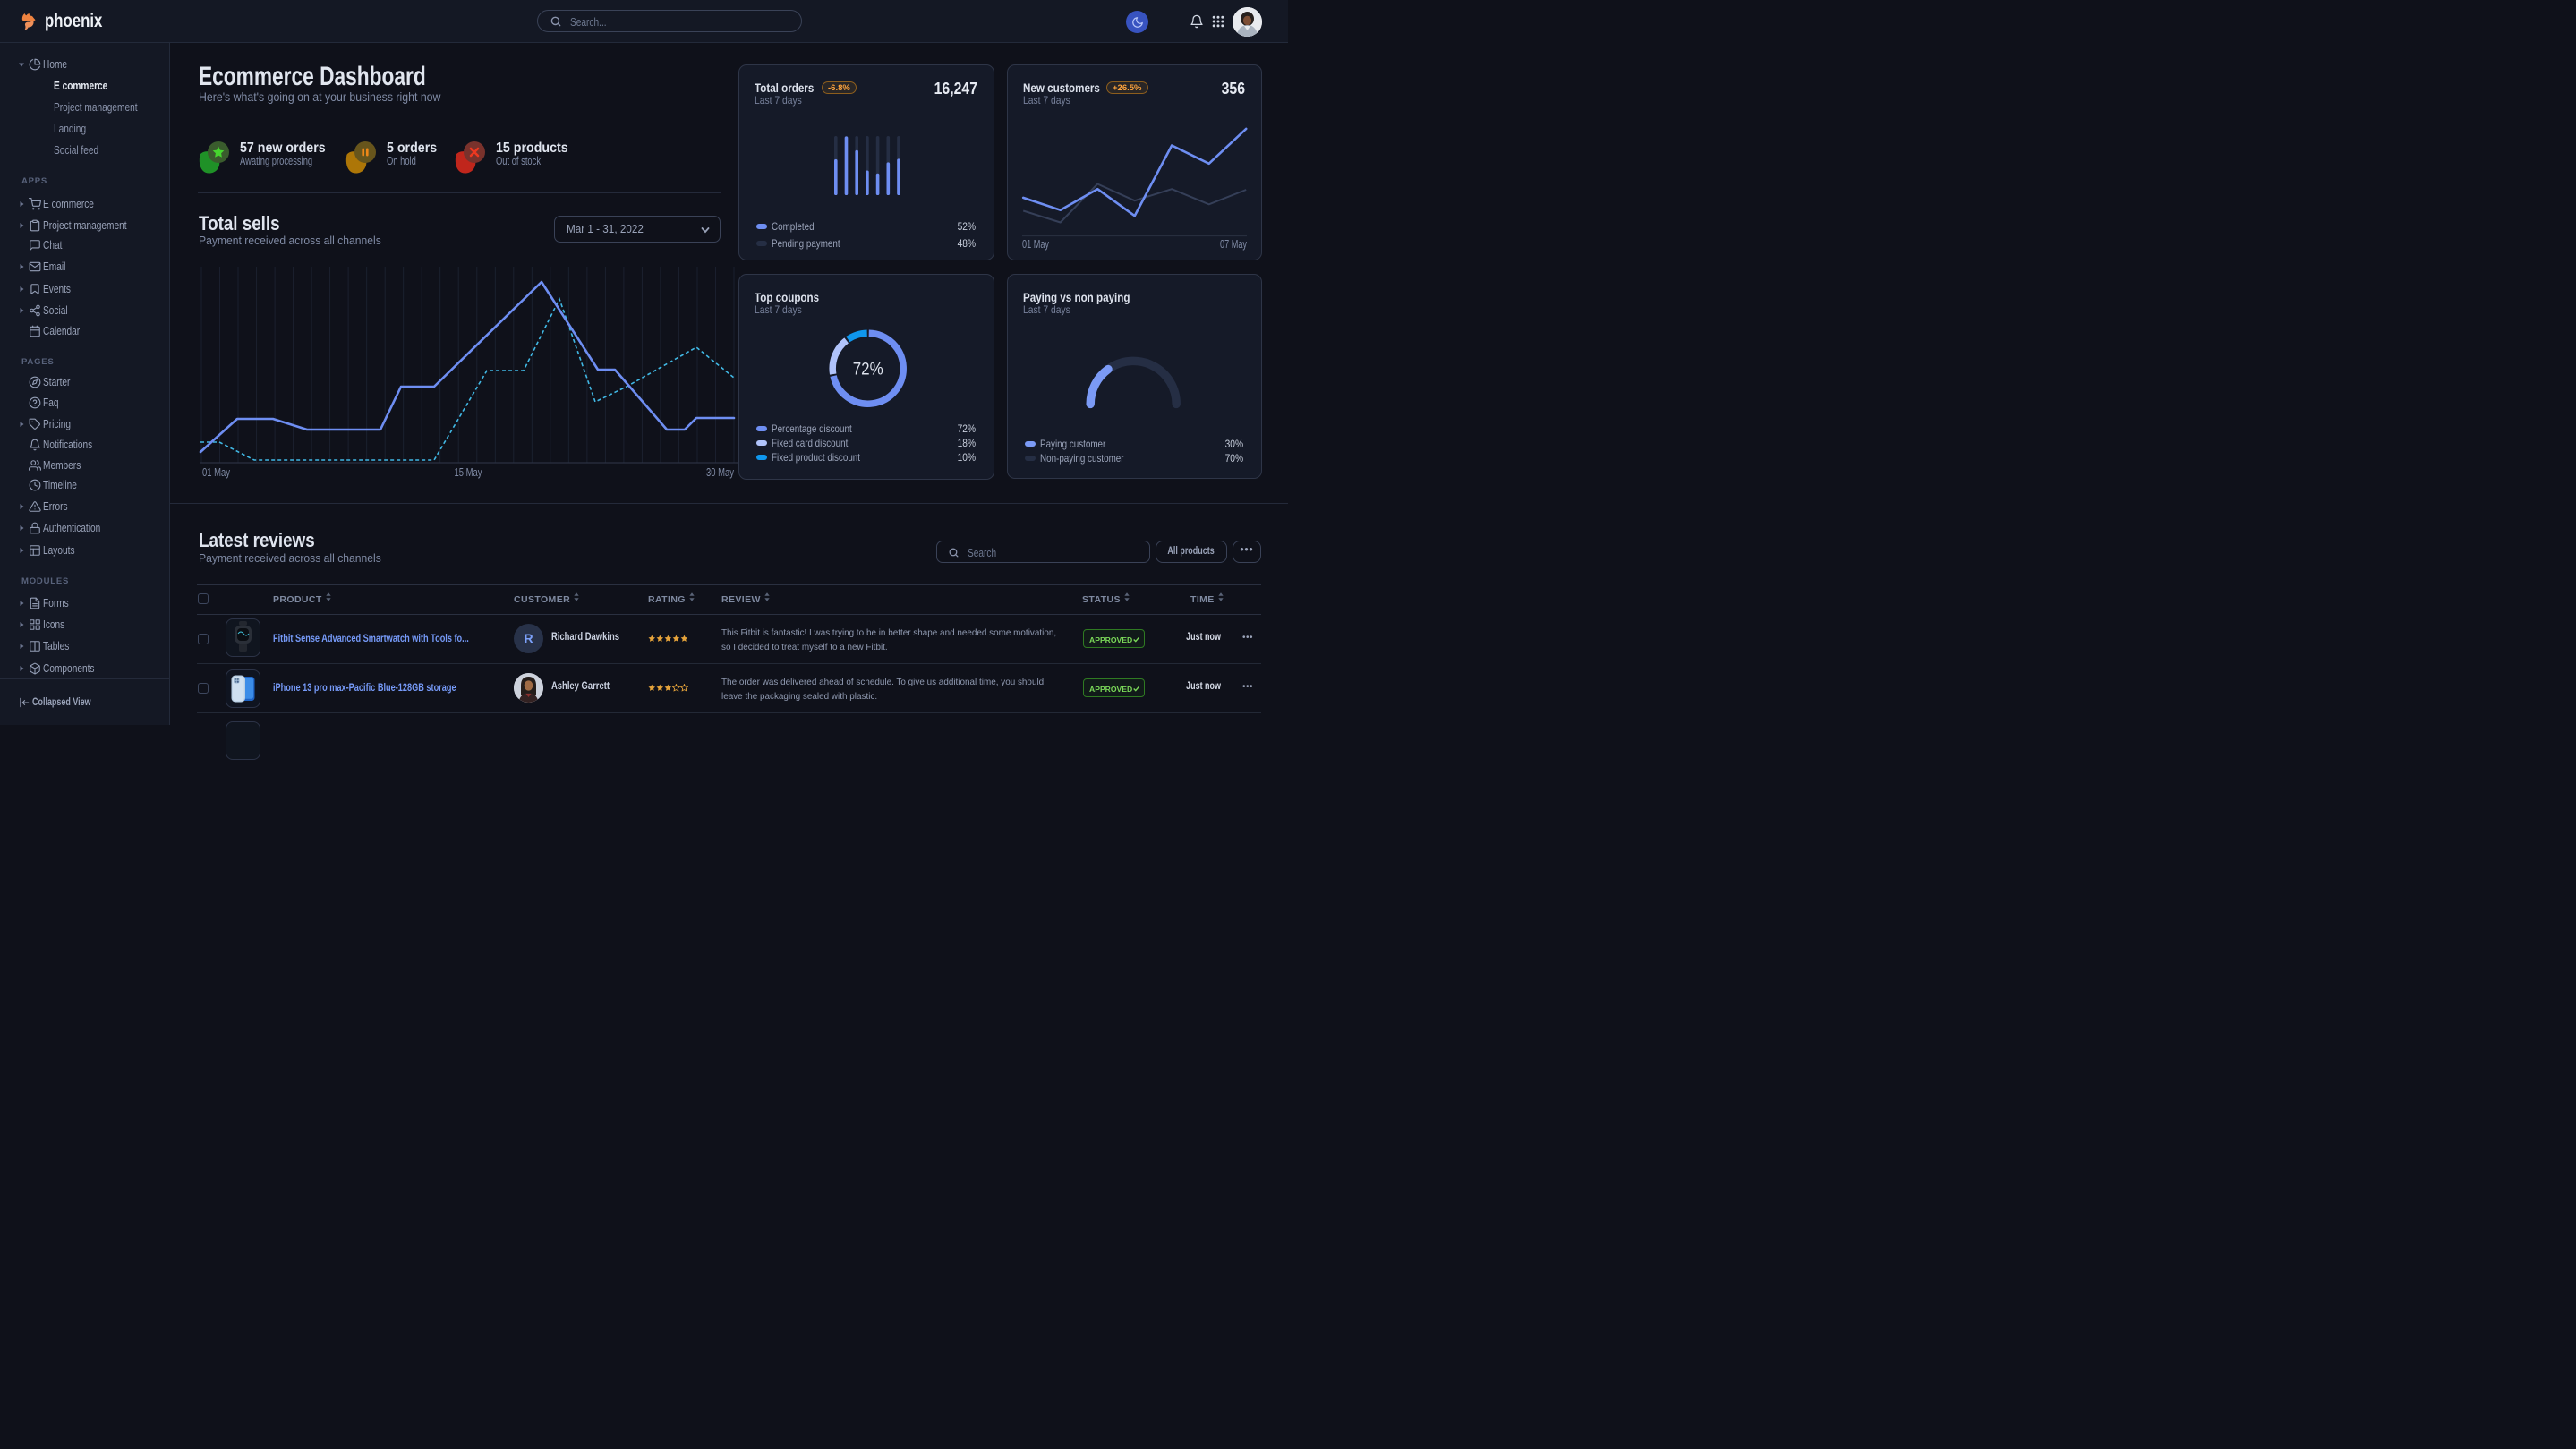 This screenshot has width=2576, height=1449. Describe the element at coordinates (468, 472) in the screenshot. I see `svg-text: 15 May` at that location.